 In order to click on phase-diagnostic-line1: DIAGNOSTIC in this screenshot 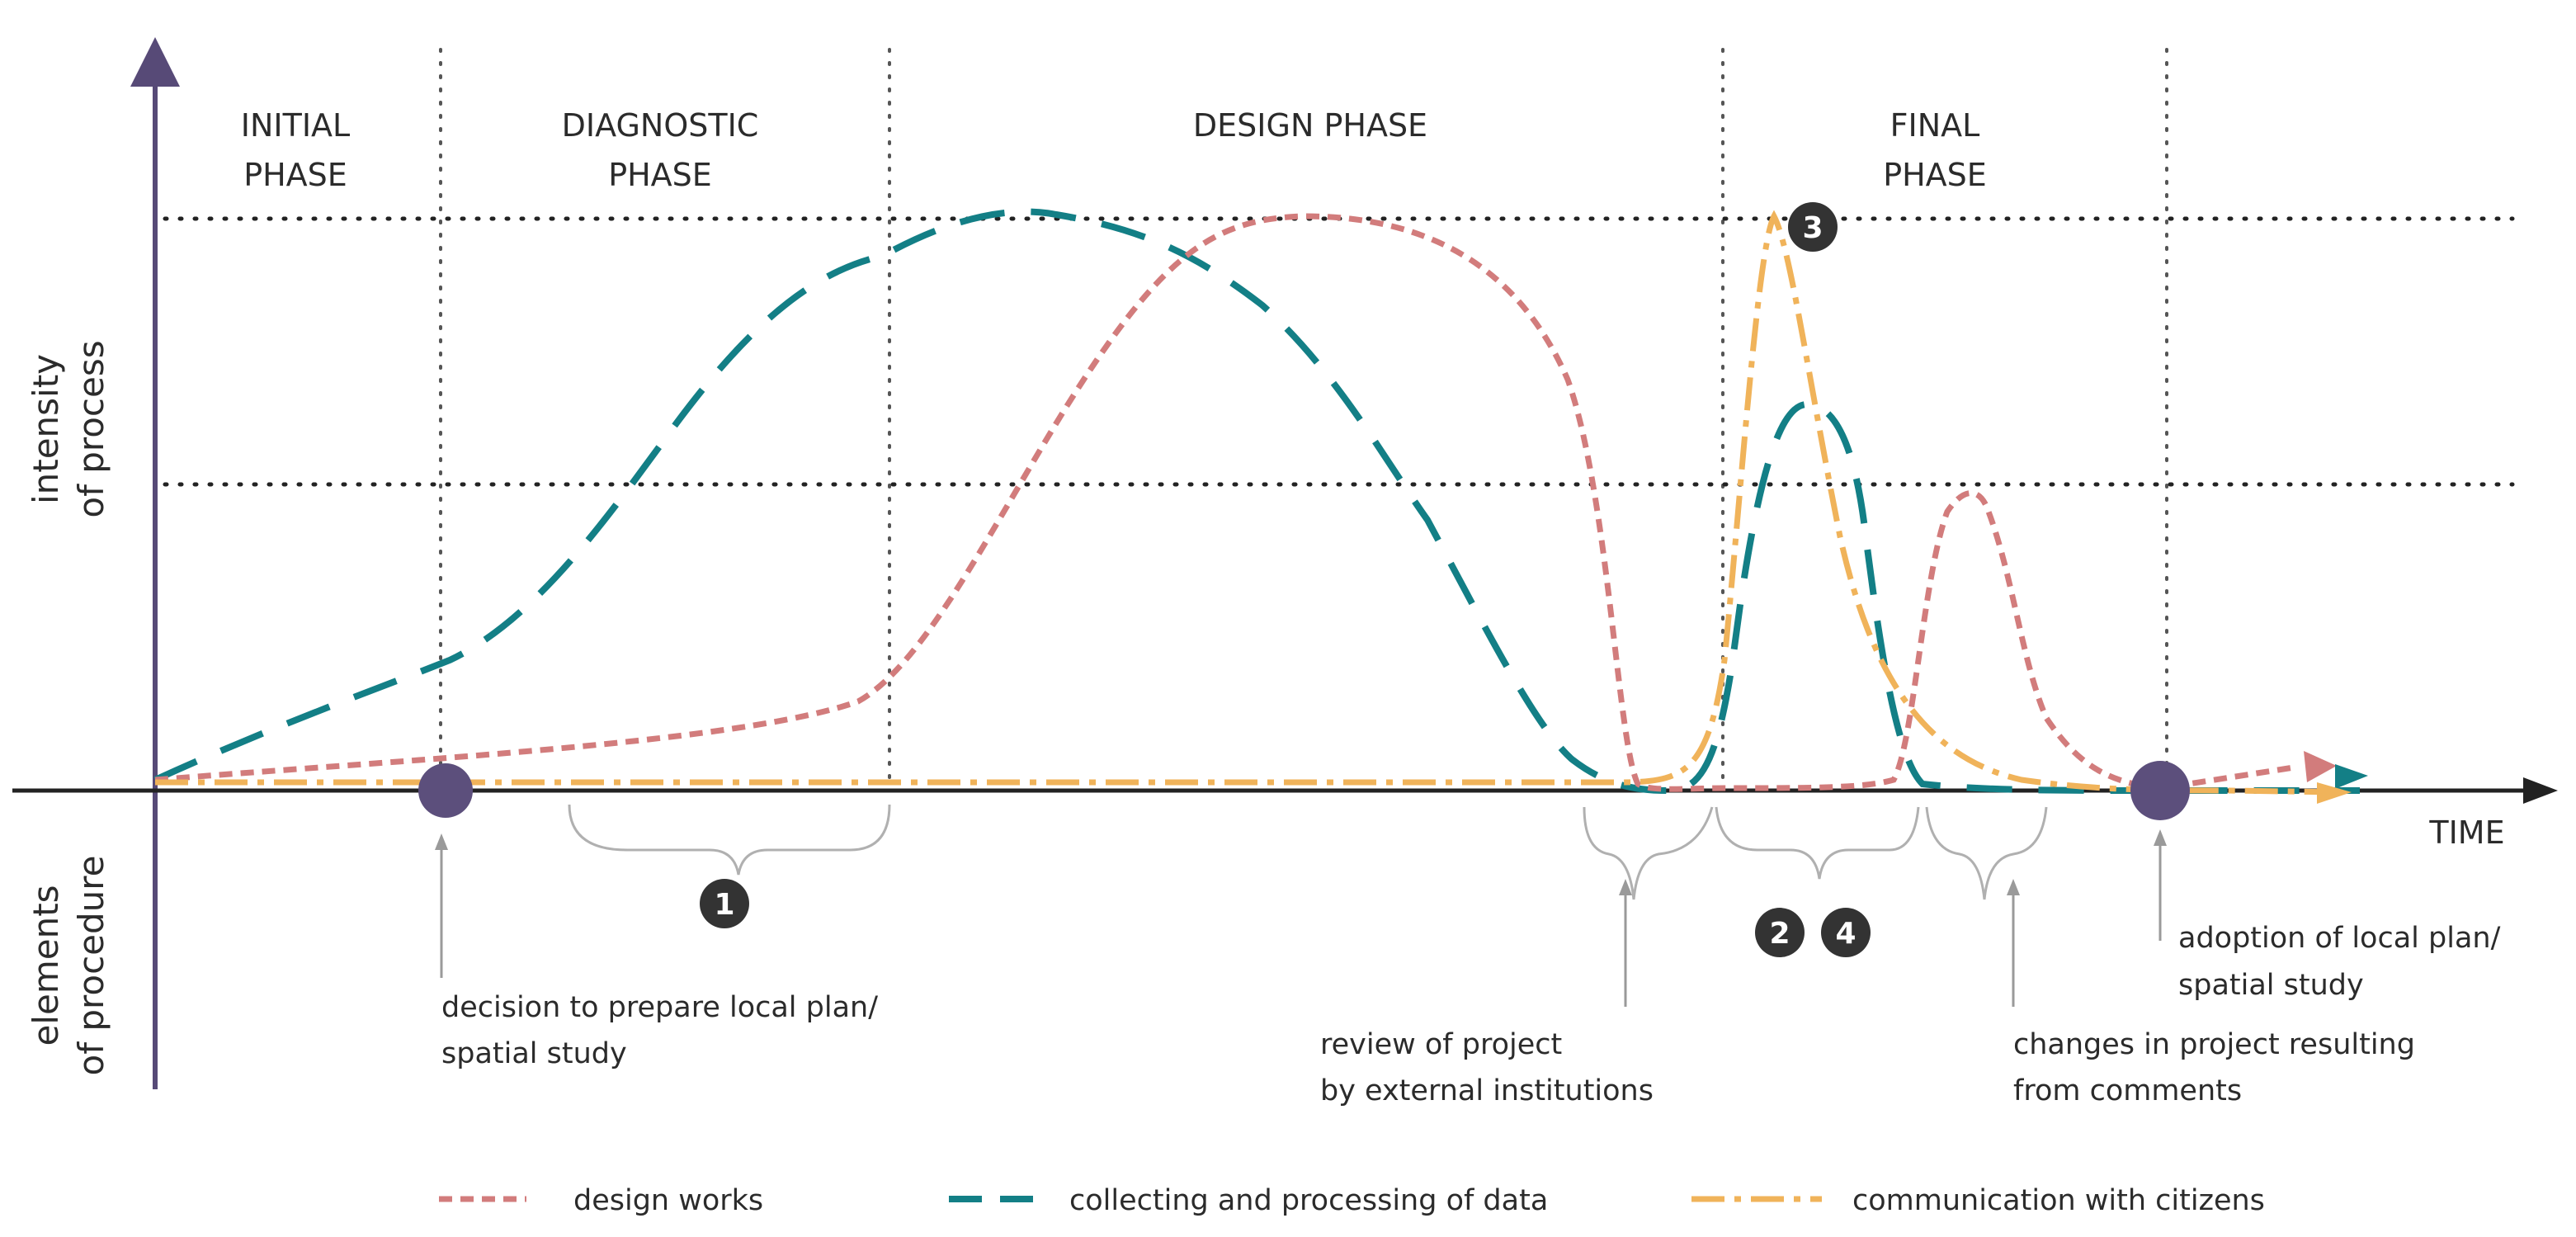, I will do `click(660, 125)`.